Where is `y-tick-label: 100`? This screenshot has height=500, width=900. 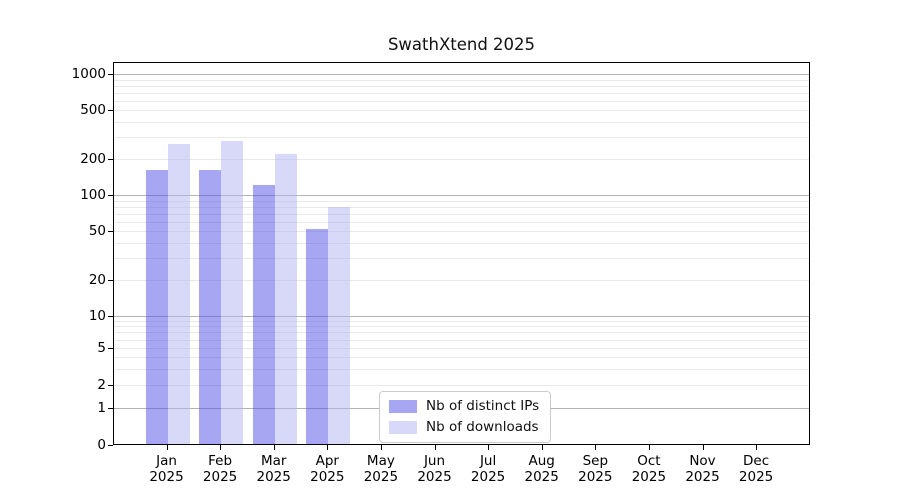 y-tick-label: 100 is located at coordinates (93, 195).